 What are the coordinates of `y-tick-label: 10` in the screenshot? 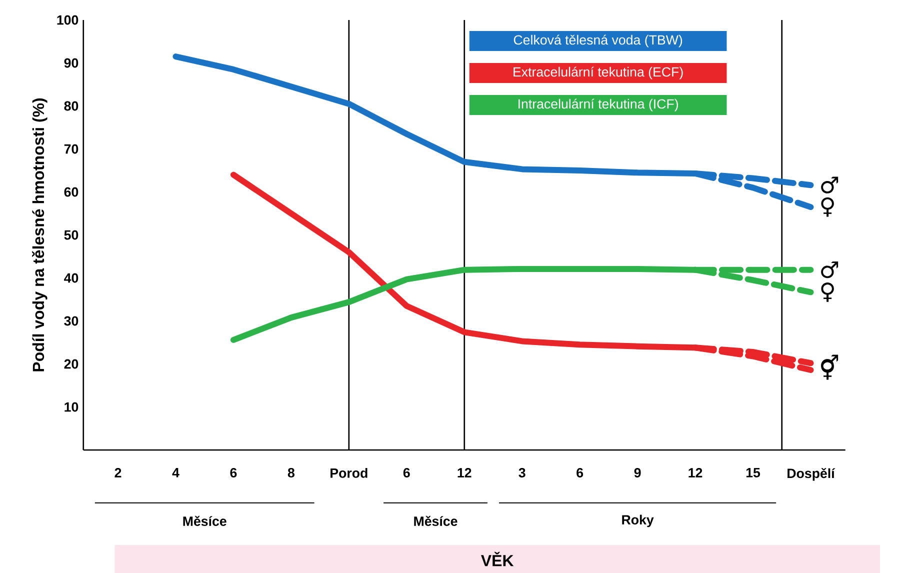 It's located at (71, 407).